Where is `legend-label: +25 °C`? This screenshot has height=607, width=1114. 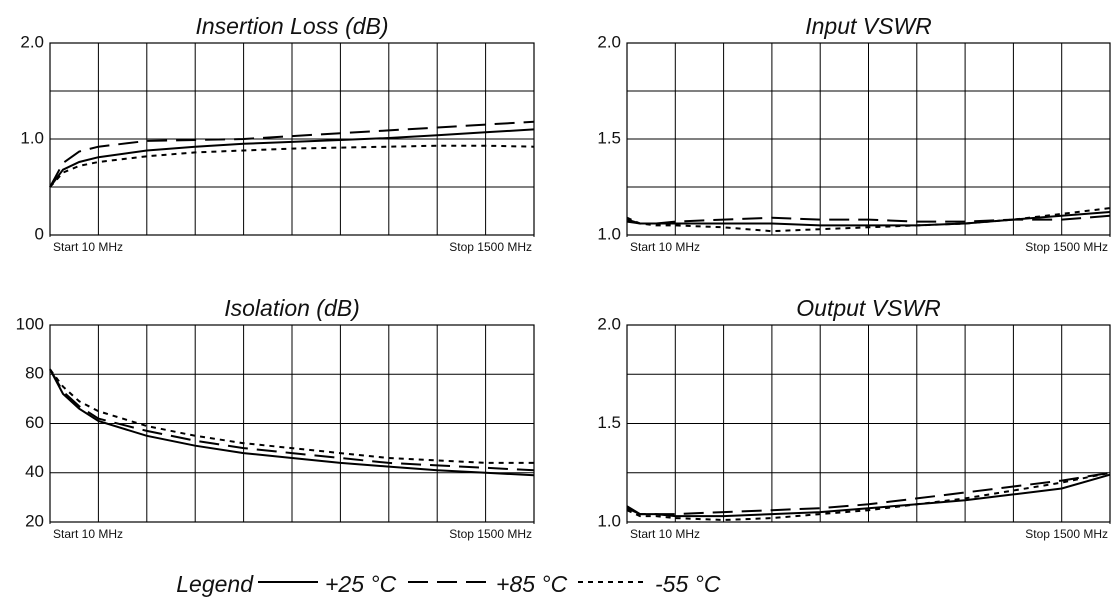
legend-label: +25 °C is located at coordinates (361, 584).